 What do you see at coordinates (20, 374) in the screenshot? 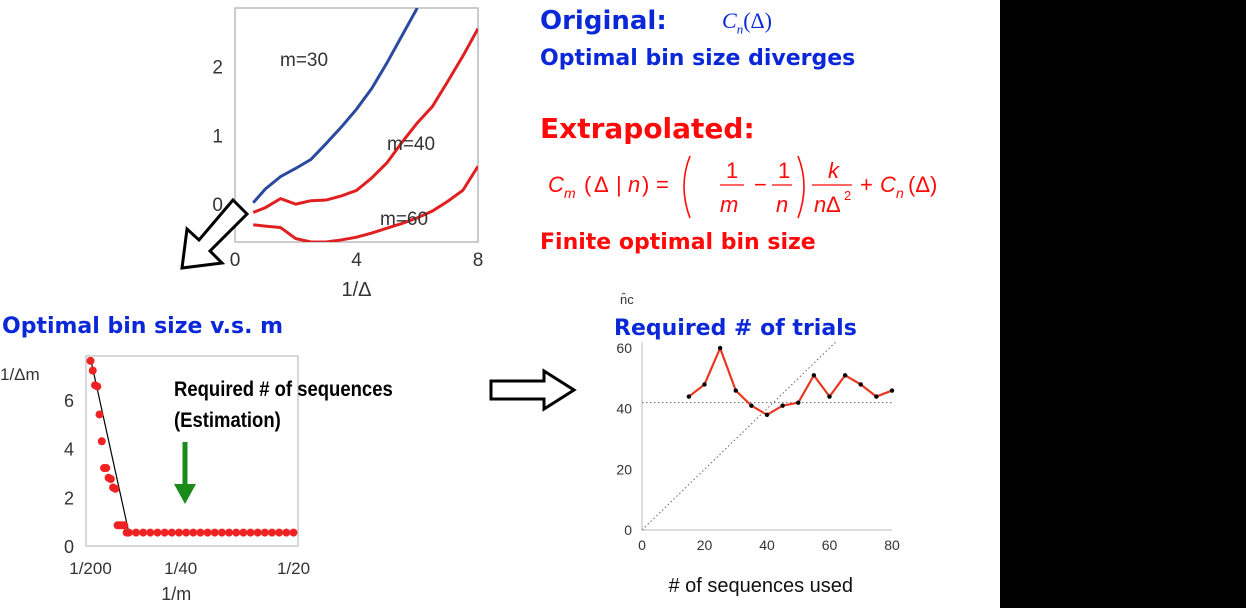
I see `y-axis-label: 1/Δm` at bounding box center [20, 374].